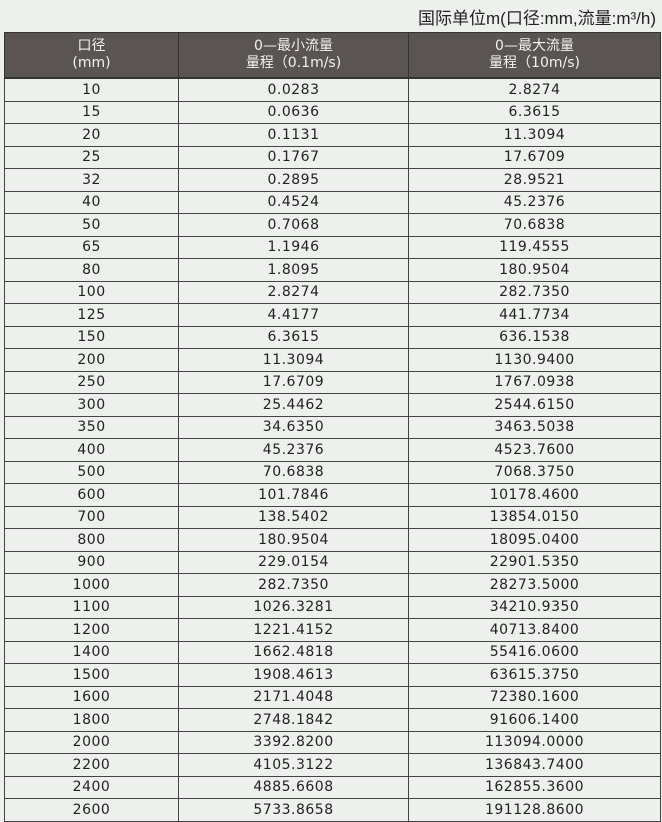  Describe the element at coordinates (91, 270) in the screenshot. I see `diameter-cell: 80` at that location.